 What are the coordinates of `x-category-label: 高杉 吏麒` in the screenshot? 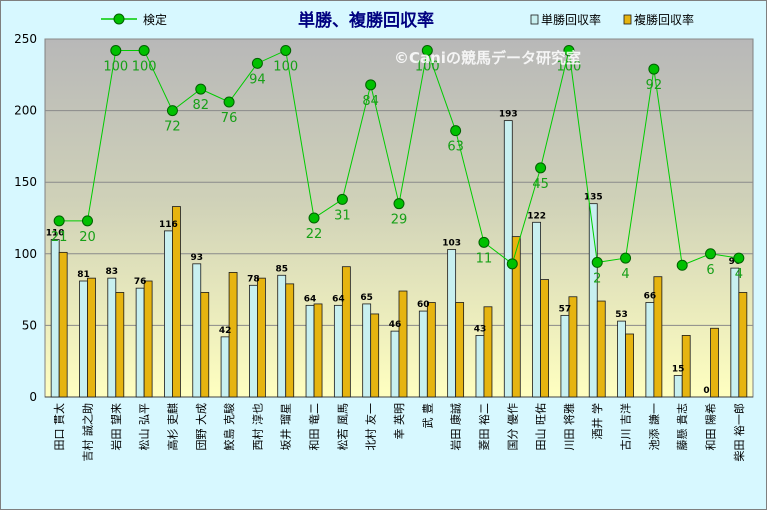 It's located at (172, 427).